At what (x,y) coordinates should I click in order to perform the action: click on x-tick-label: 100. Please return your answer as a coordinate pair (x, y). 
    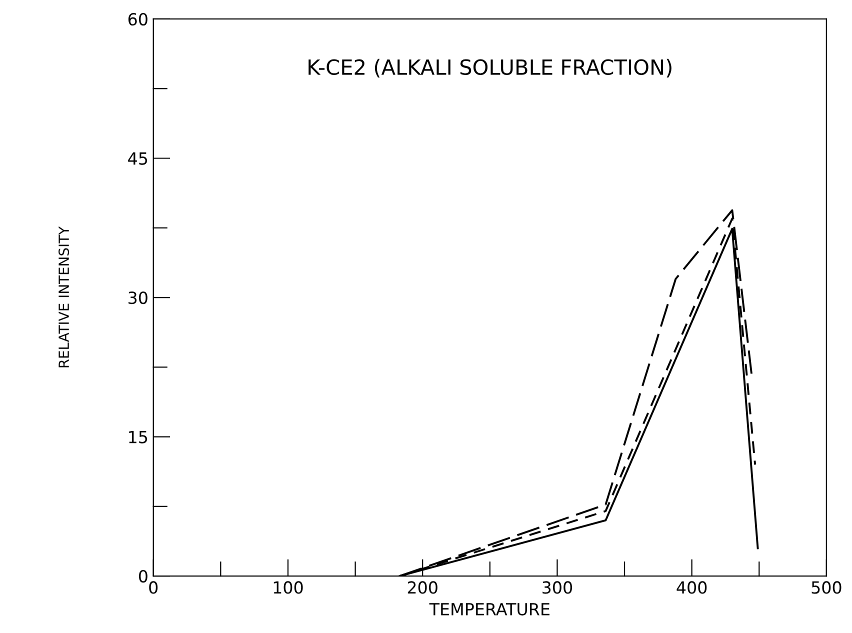
    Looking at the image, I should click on (288, 587).